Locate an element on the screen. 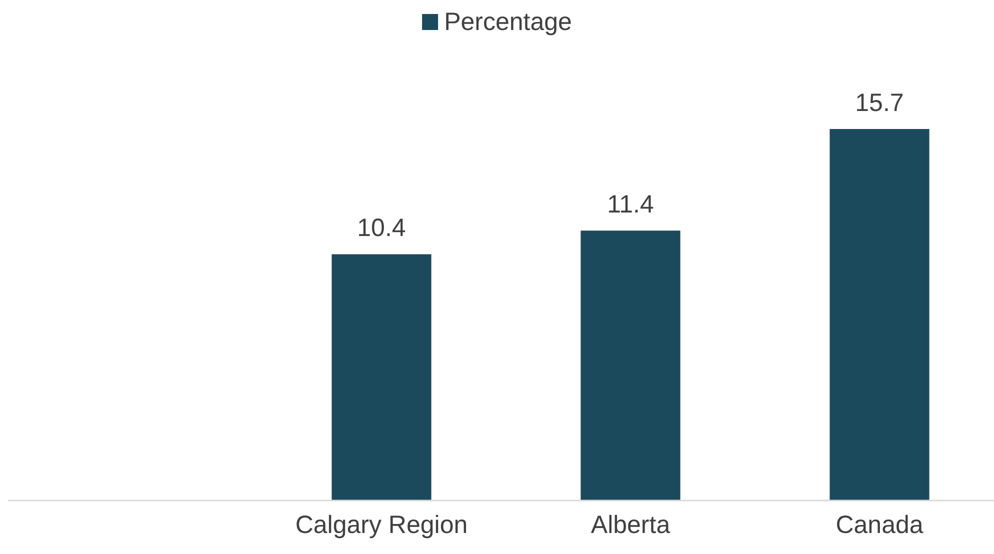 This screenshot has height=554, width=994. data-label: 10.4 is located at coordinates (381, 228).